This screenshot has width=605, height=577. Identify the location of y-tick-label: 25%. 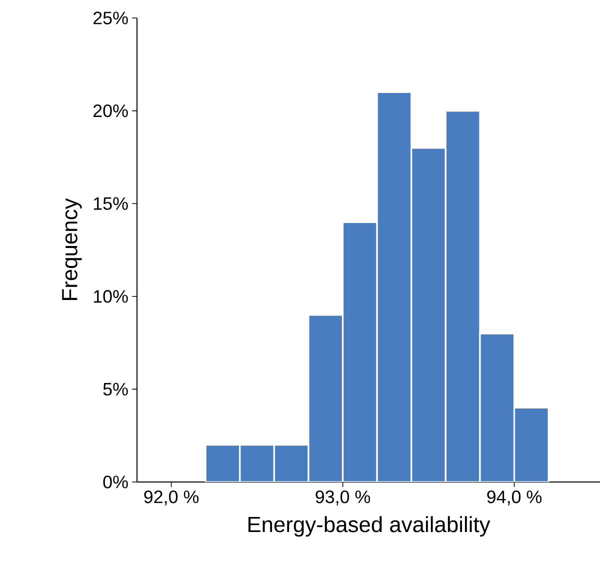
(110, 18).